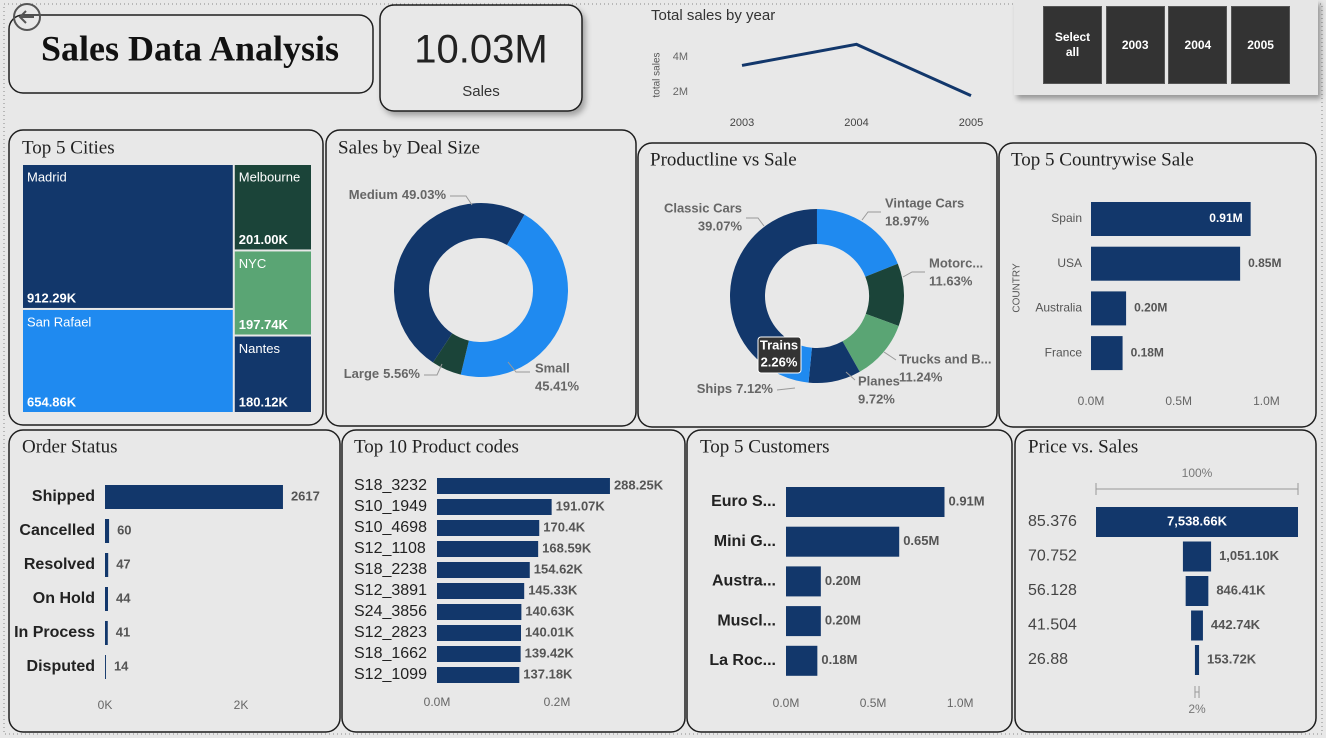  What do you see at coordinates (559, 568) in the screenshot?
I see `value-label: 154.62K` at bounding box center [559, 568].